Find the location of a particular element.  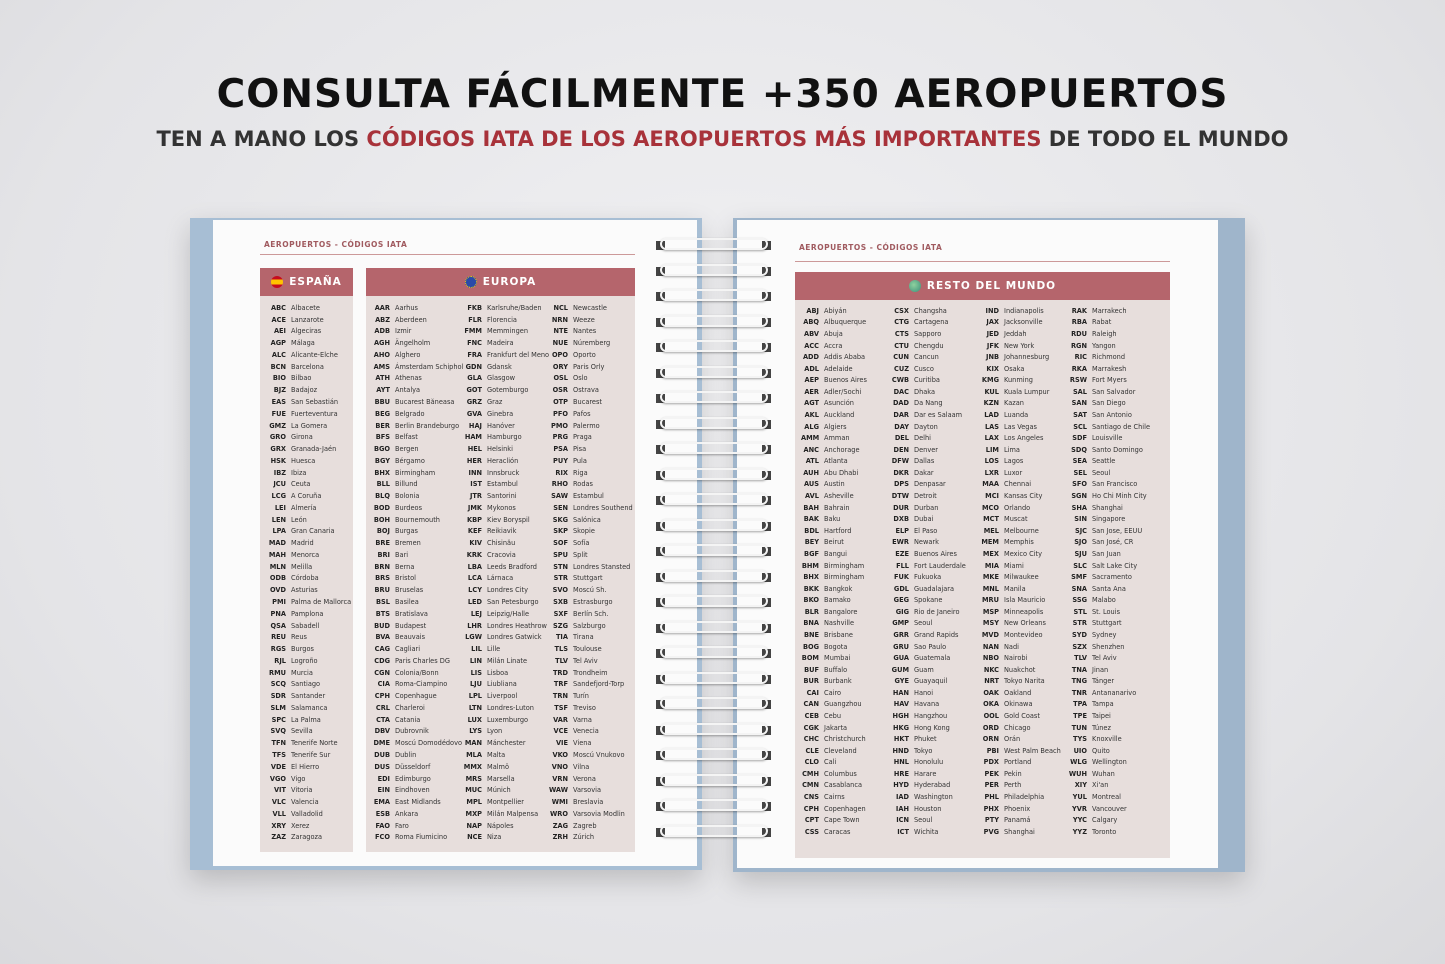

airport-row: PTY Panamá is located at coordinates (1020, 820).